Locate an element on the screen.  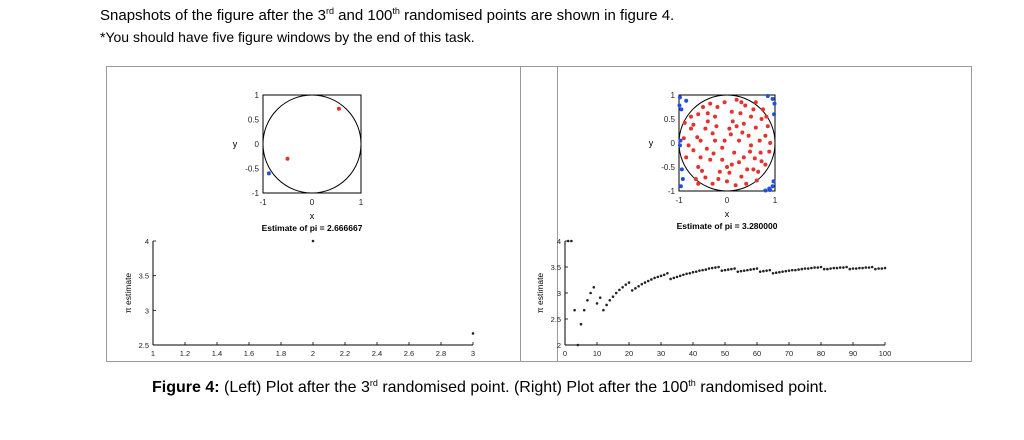
right-estimate-ytick-label: 4 is located at coordinates (559, 241).